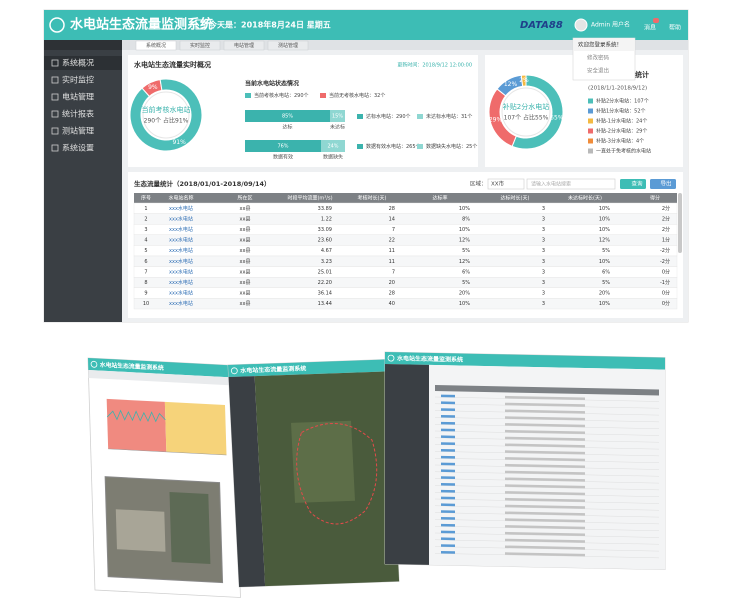  Describe the element at coordinates (666, 271) in the screenshot. I see `table-cell: 0分` at that location.